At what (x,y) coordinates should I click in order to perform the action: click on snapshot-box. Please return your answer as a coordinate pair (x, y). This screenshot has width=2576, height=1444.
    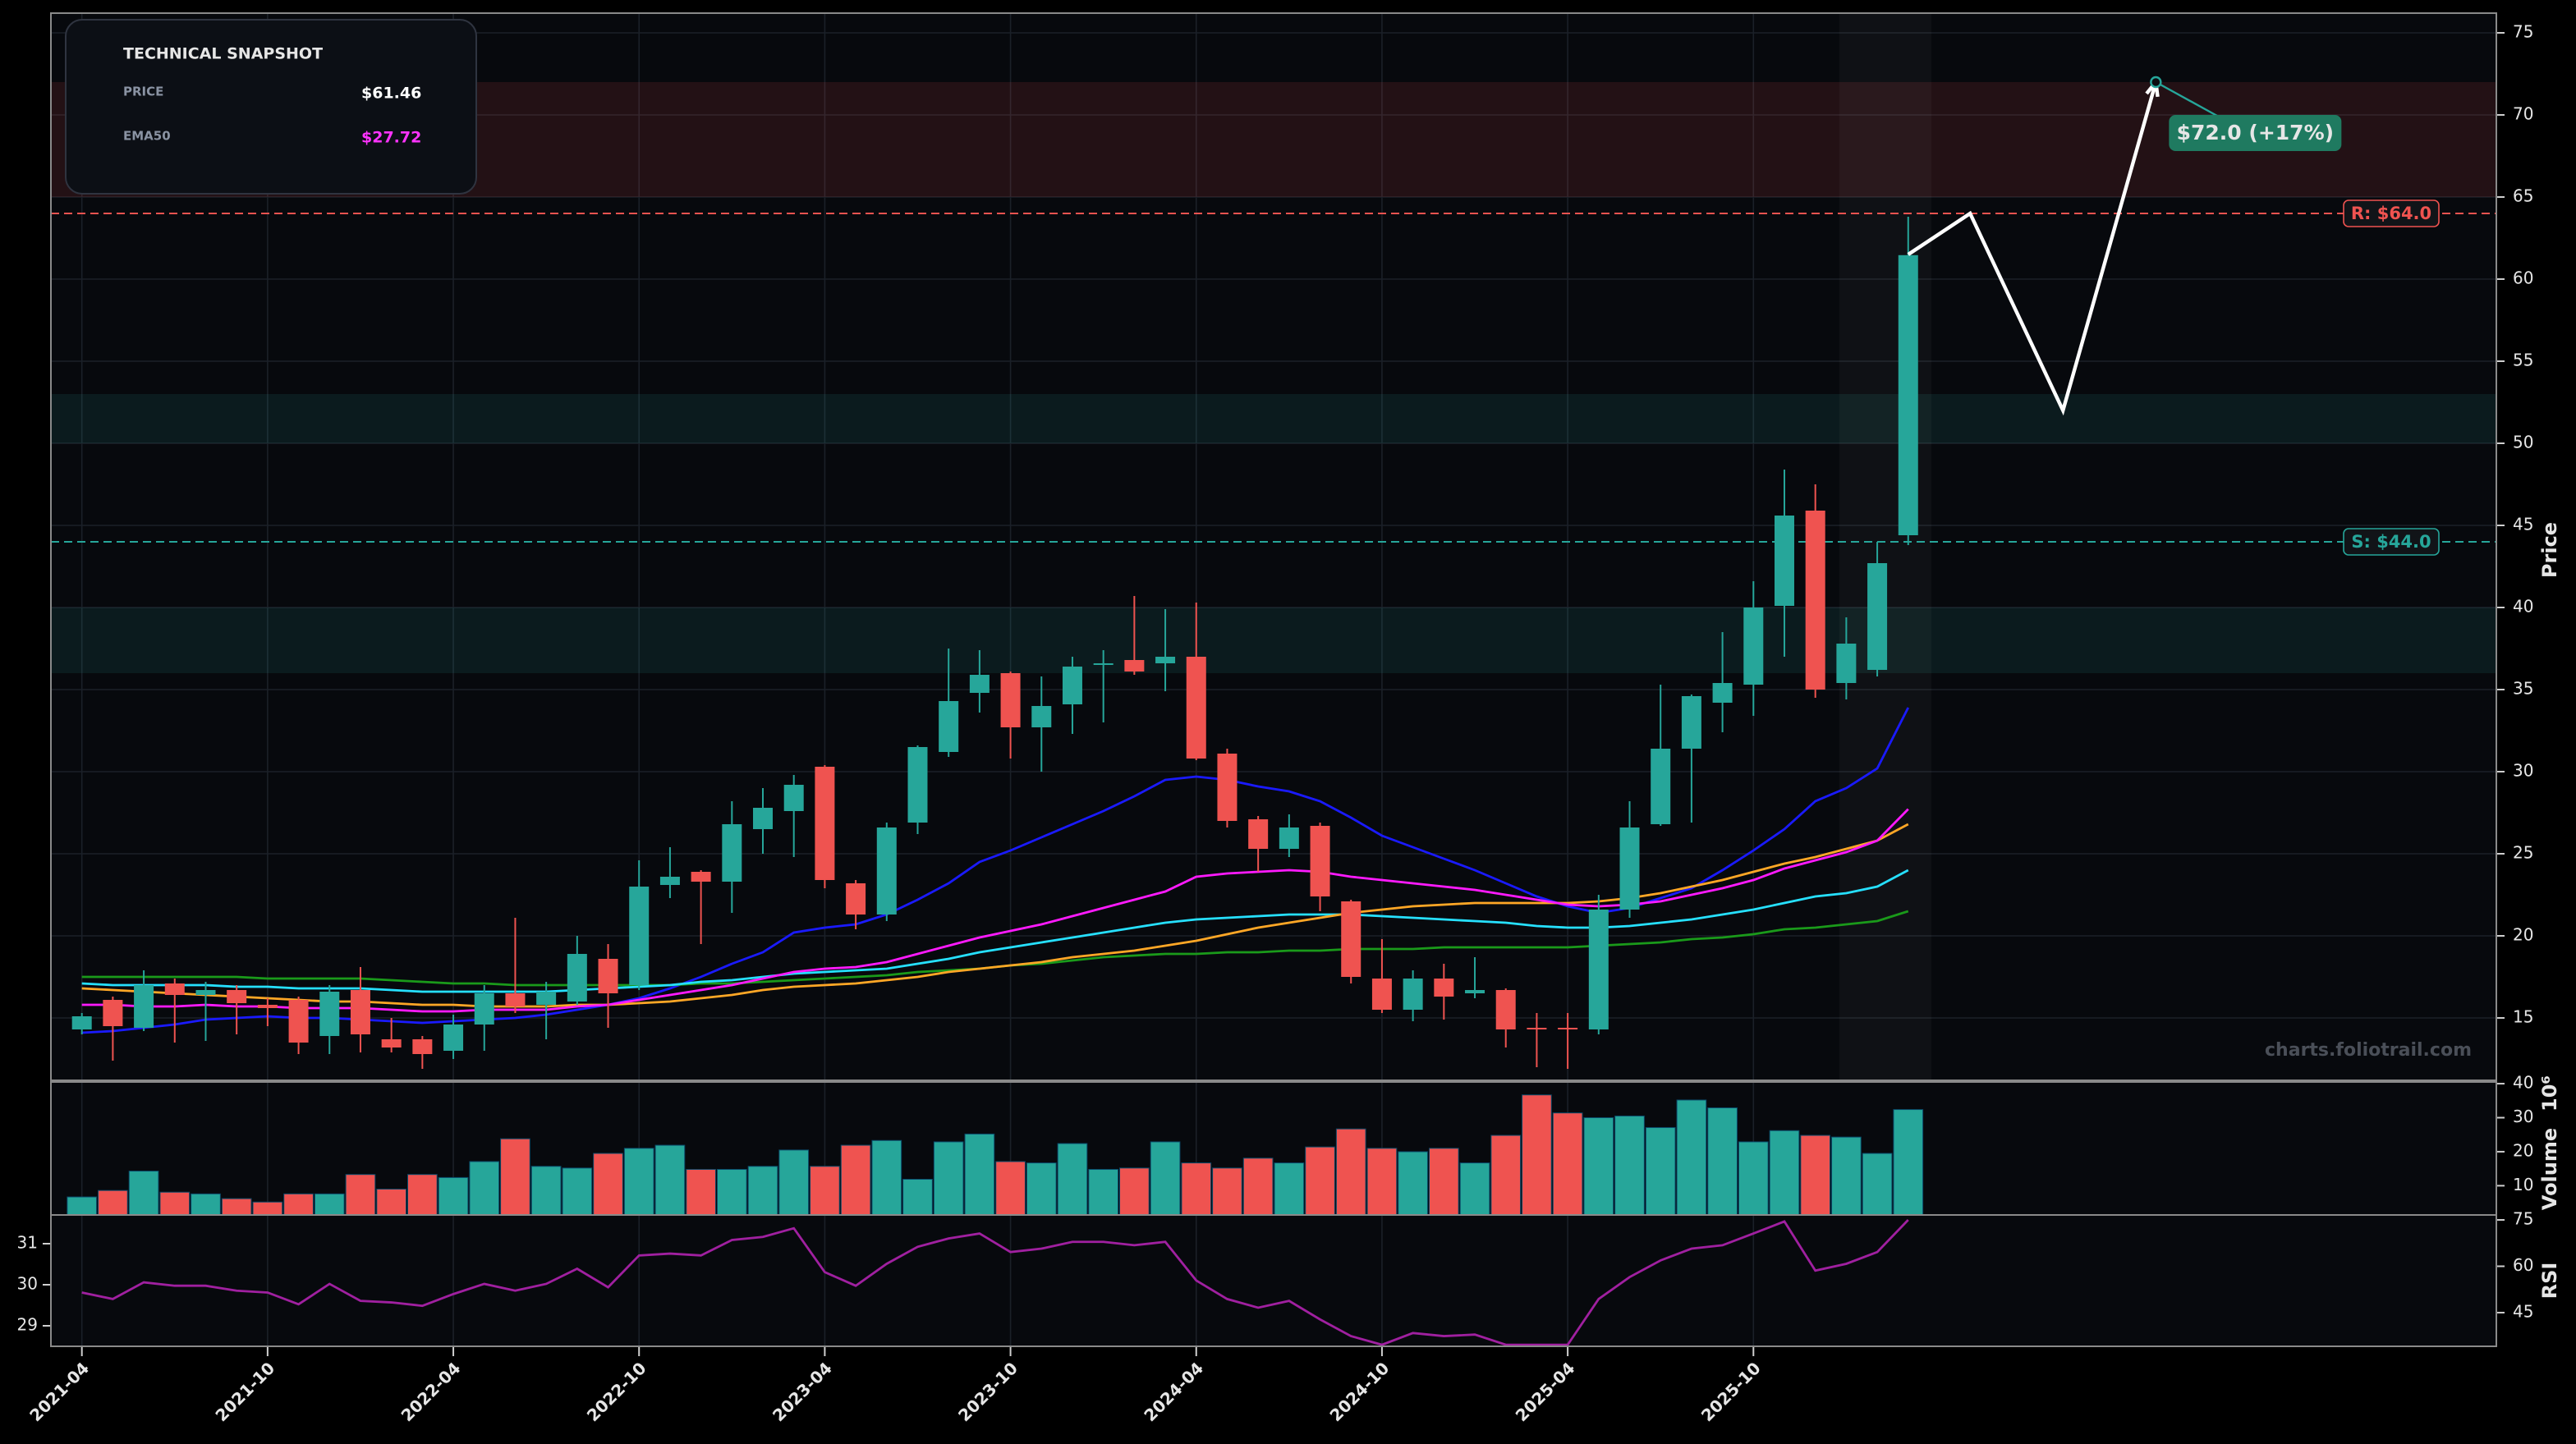
    Looking at the image, I should click on (271, 107).